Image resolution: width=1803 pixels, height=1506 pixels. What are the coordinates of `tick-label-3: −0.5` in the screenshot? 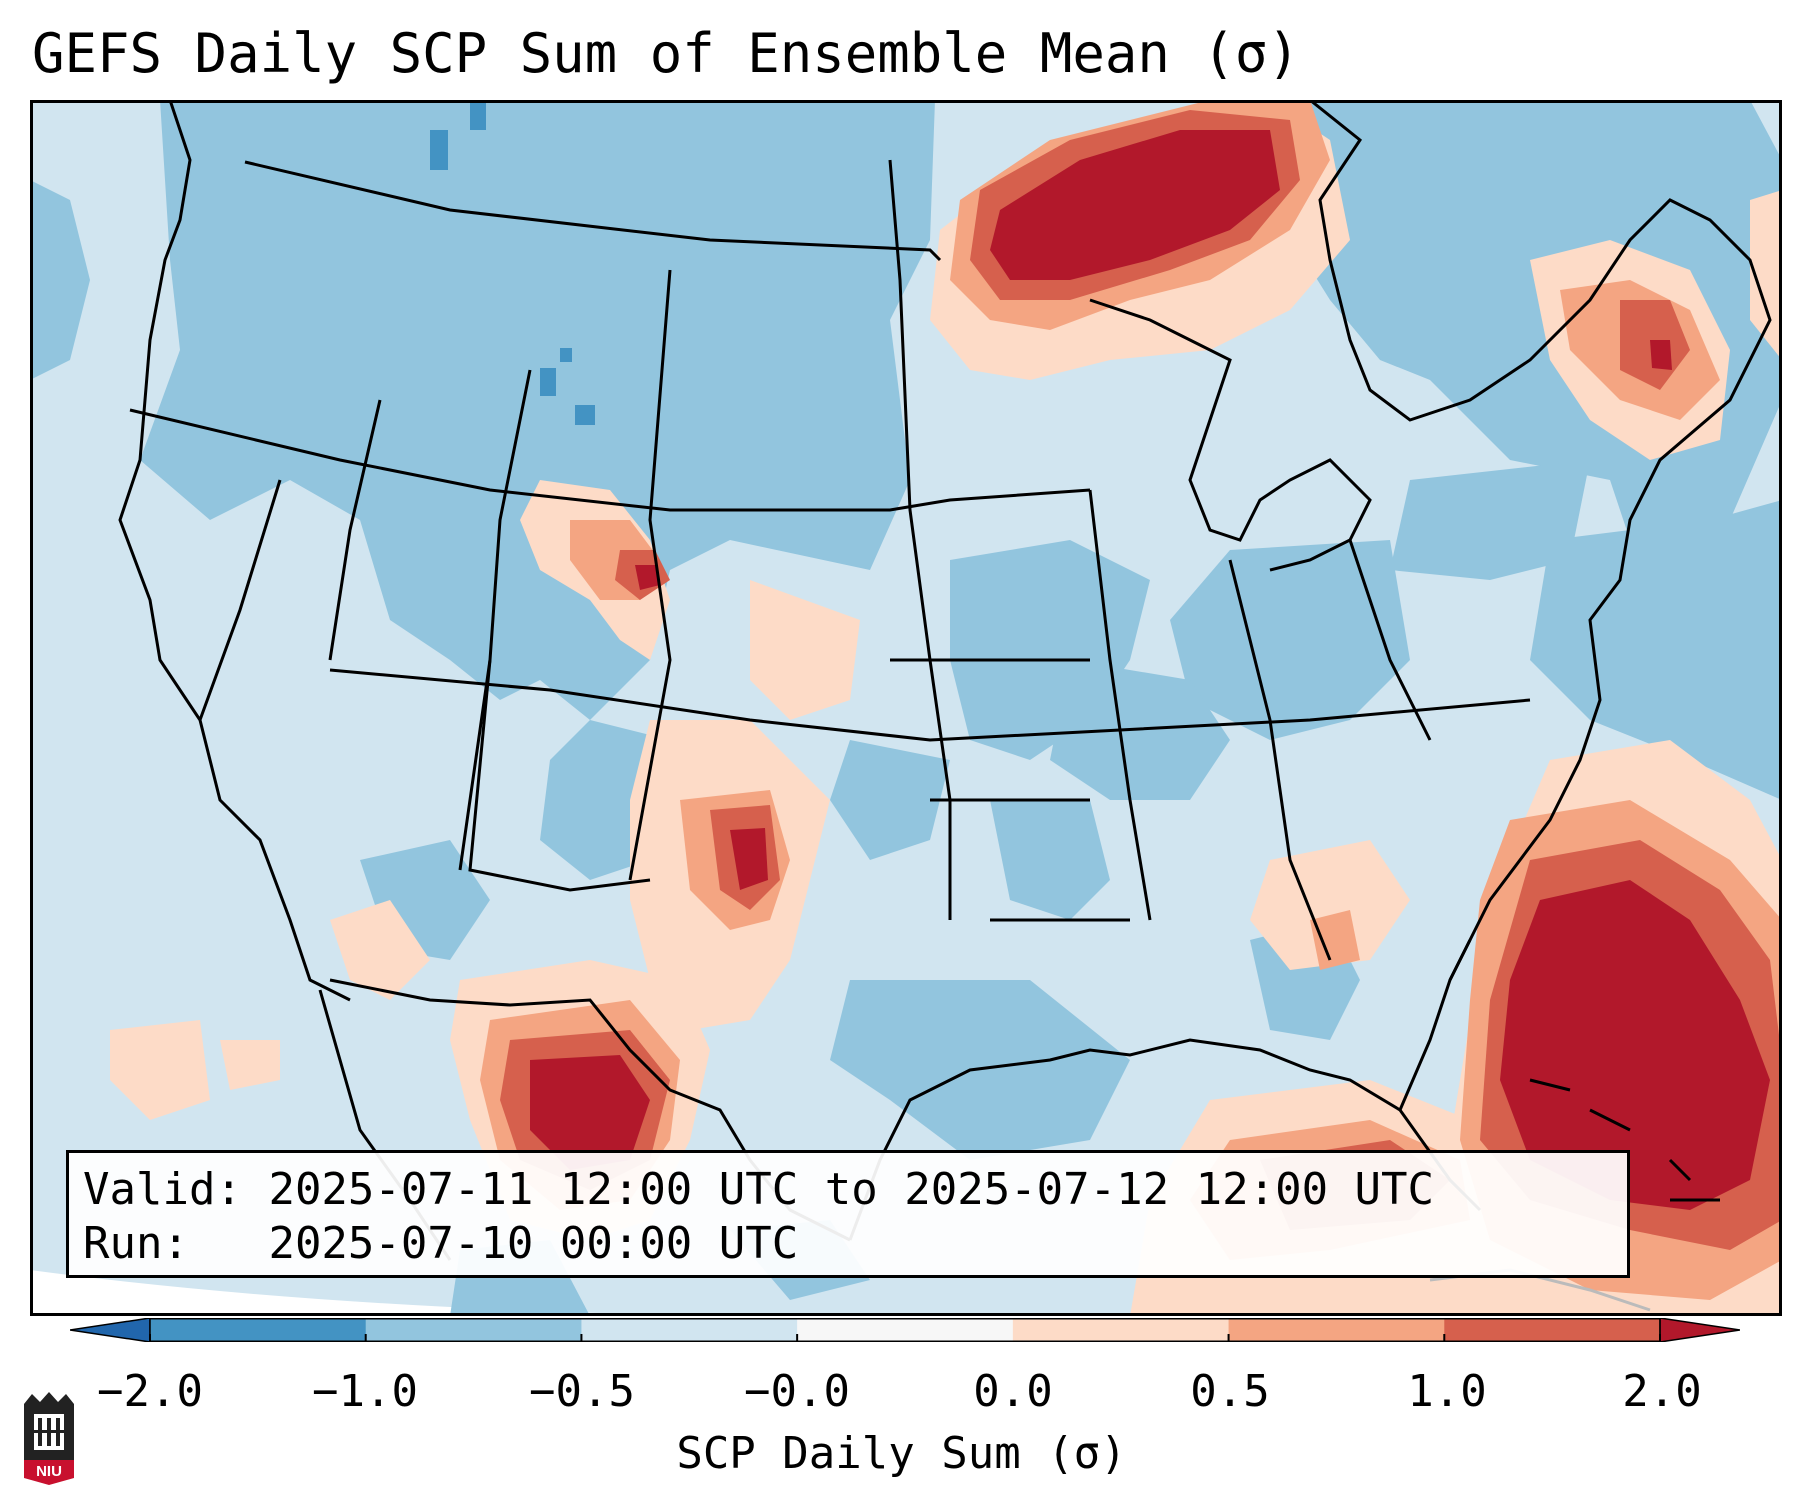 It's located at (582, 1391).